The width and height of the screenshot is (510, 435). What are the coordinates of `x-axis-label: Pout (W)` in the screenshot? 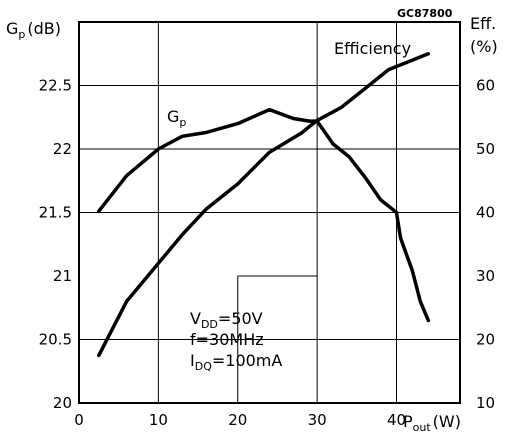 It's located at (432, 423).